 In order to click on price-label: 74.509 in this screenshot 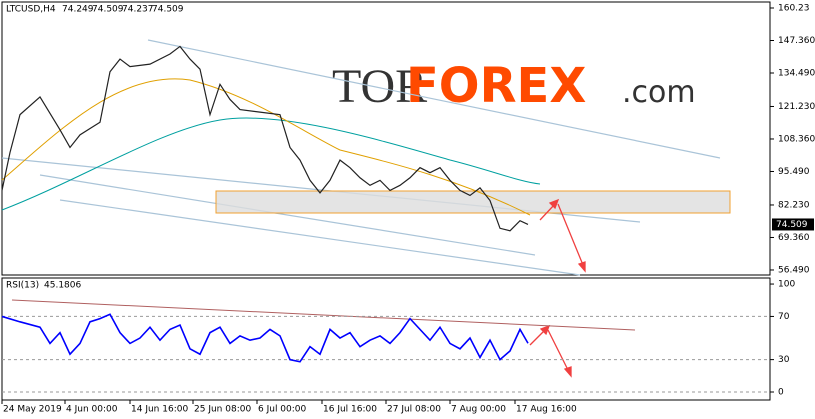, I will do `click(792, 225)`.